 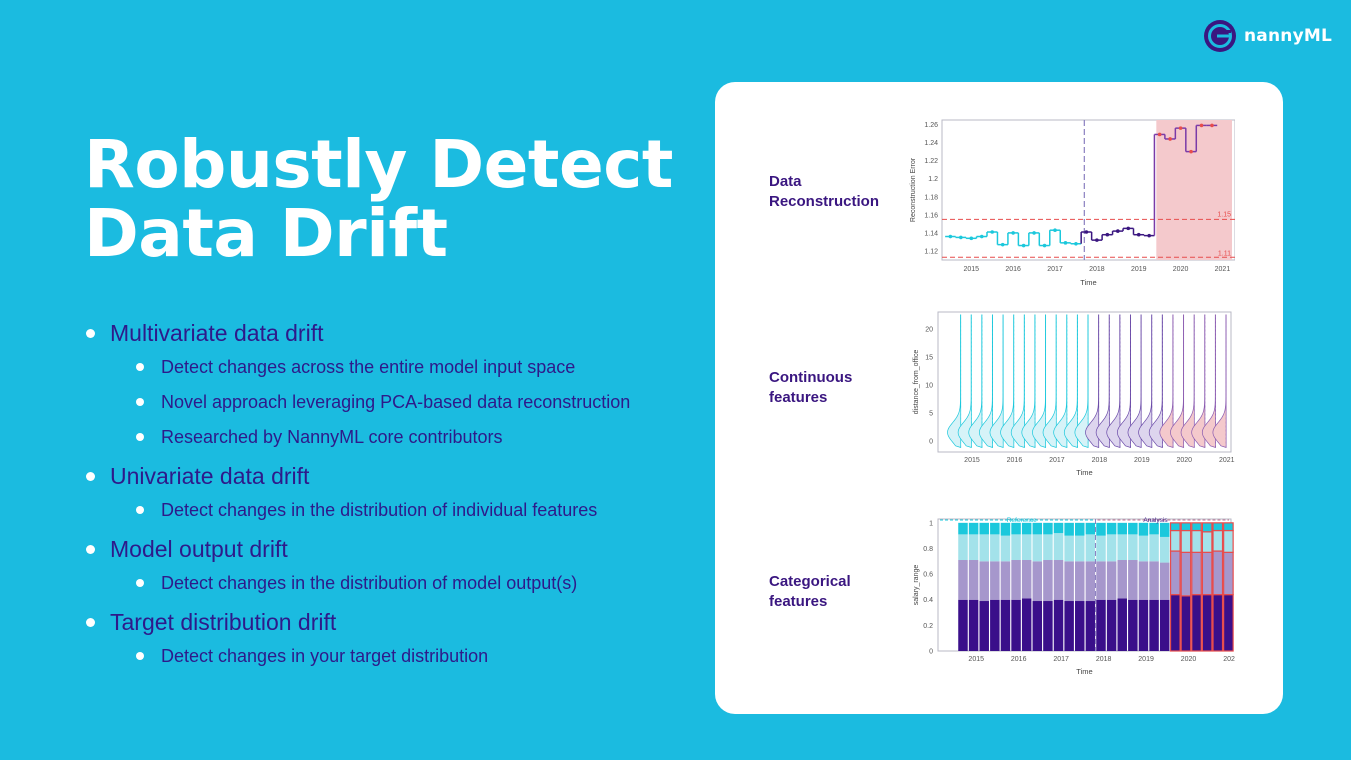 I want to click on nannyml-logo-icon, so click(x=1220, y=36).